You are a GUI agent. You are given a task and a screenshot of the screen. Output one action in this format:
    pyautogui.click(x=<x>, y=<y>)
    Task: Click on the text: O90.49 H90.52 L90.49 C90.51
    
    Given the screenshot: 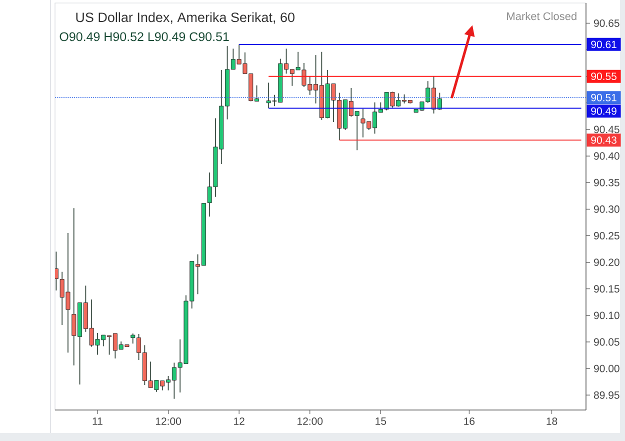 What is the action you would take?
    pyautogui.click(x=144, y=37)
    